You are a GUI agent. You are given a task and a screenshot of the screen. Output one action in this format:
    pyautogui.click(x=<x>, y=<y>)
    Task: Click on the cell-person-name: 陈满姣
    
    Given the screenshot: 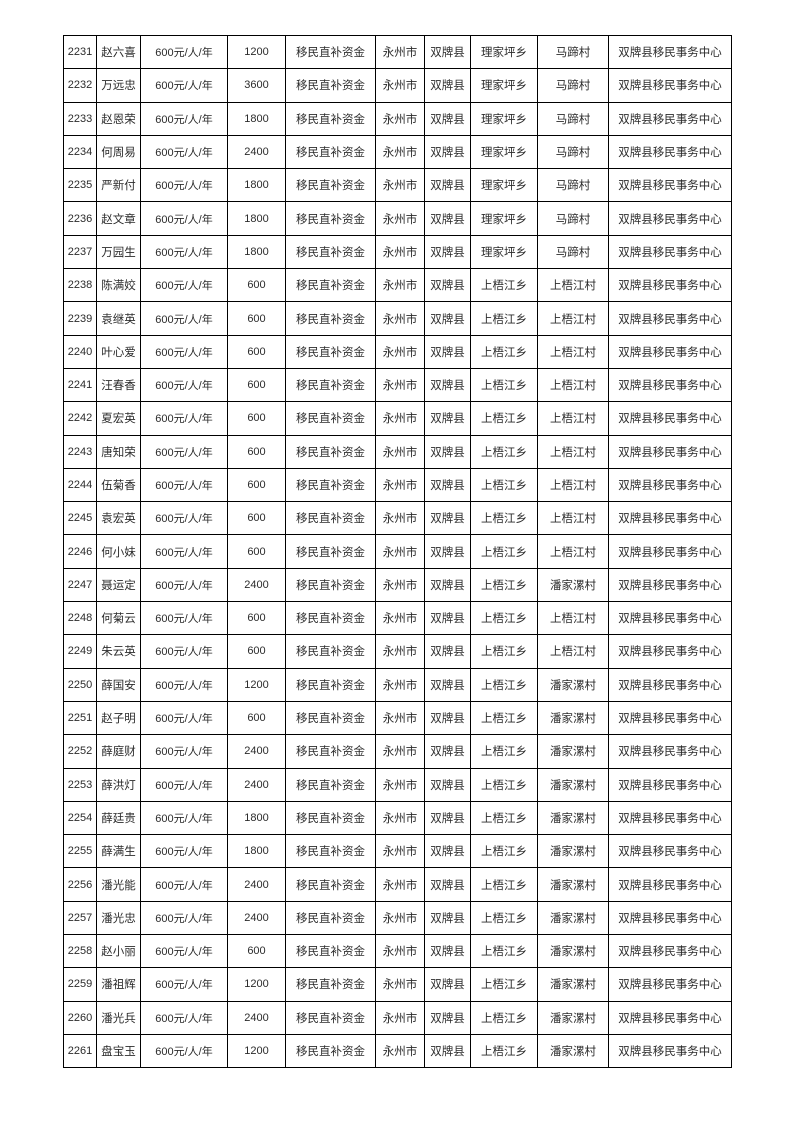 What is the action you would take?
    pyautogui.click(x=118, y=285)
    